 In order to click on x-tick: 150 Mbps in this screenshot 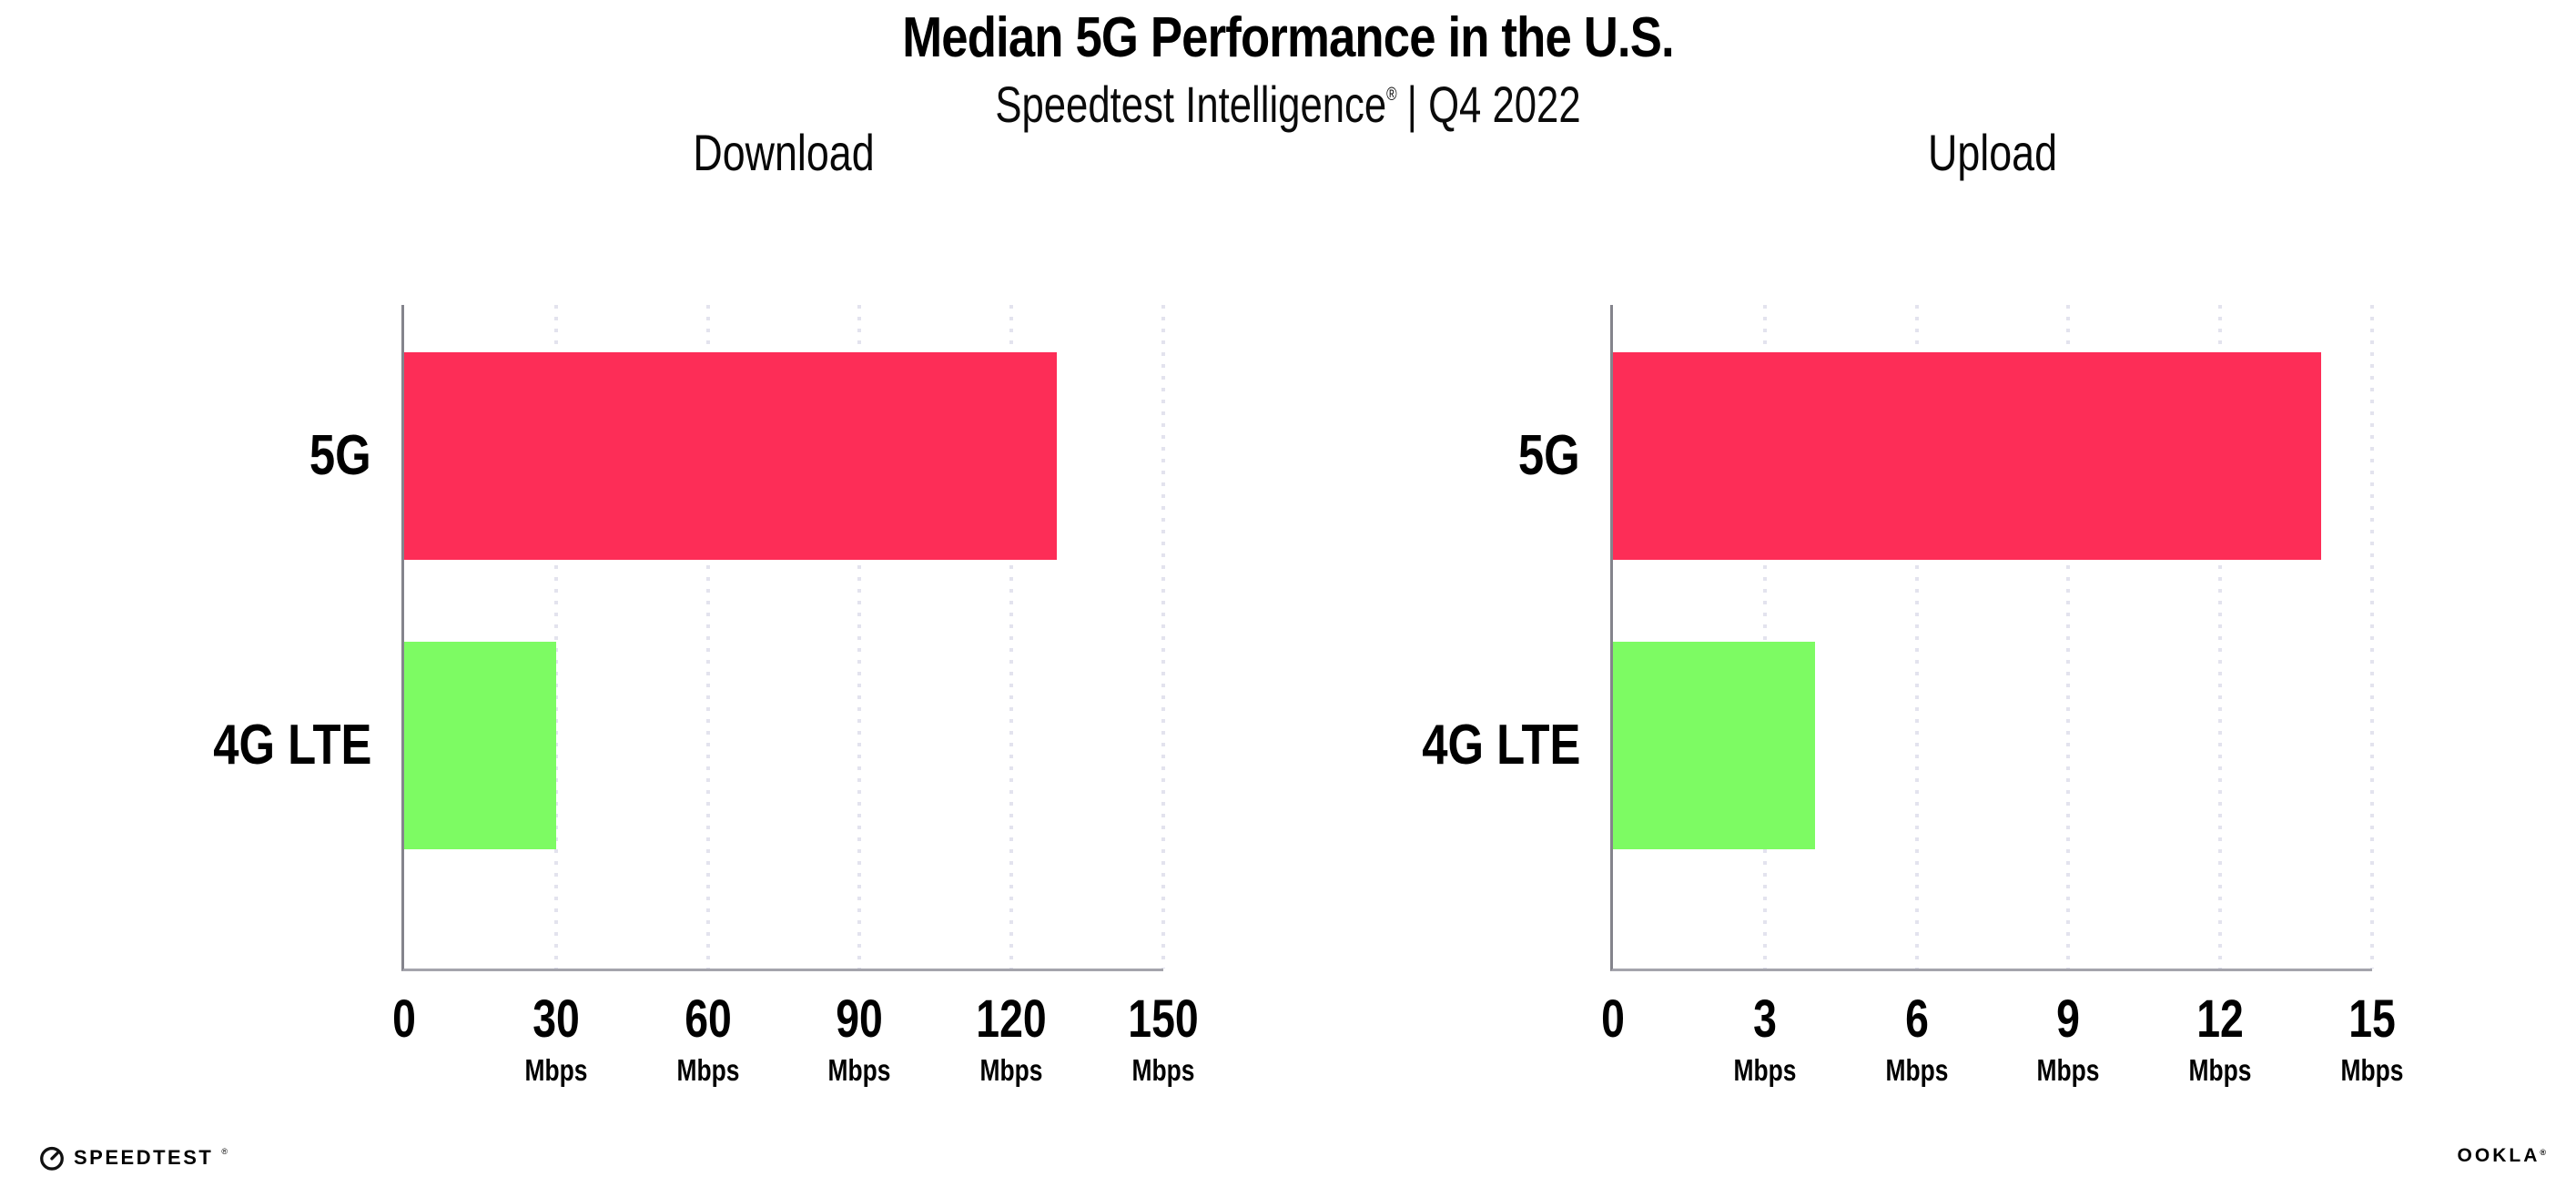, I will do `click(1163, 1038)`.